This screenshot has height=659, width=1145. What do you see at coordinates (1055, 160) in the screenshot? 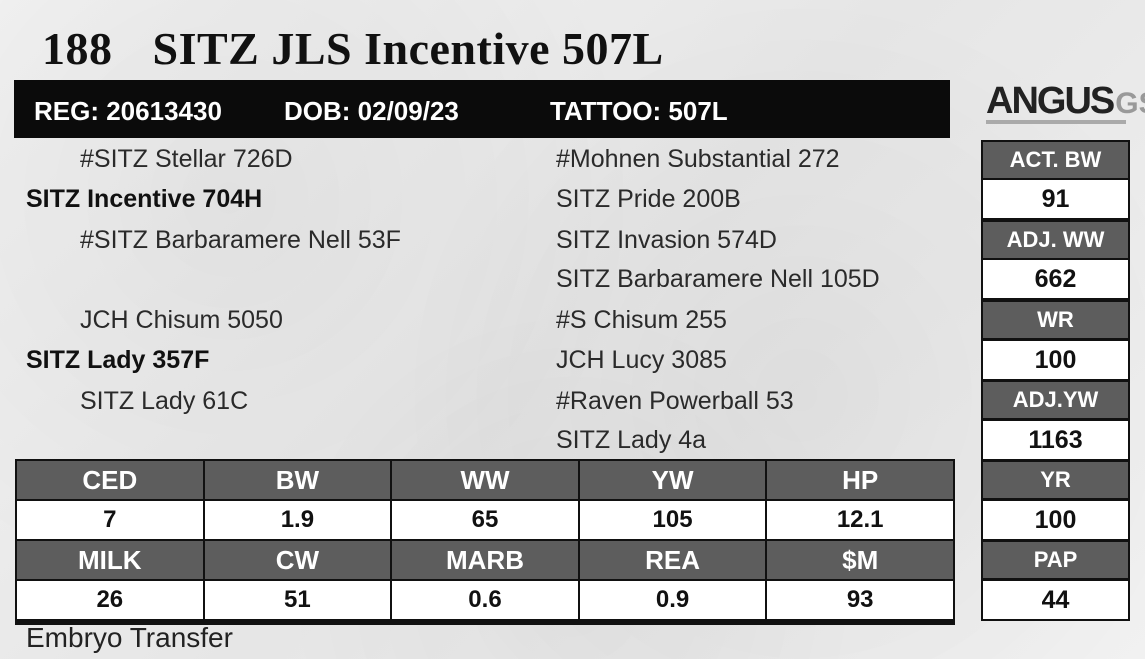
I see `act-bw-label: ACT. BW` at bounding box center [1055, 160].